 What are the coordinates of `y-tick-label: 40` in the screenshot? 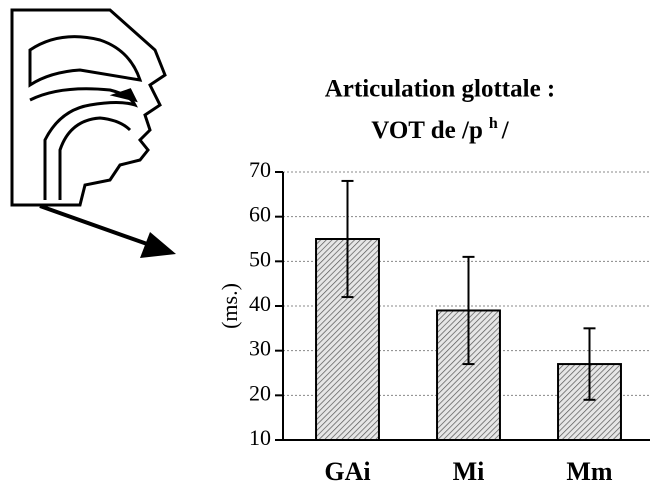 It's located at (260, 303).